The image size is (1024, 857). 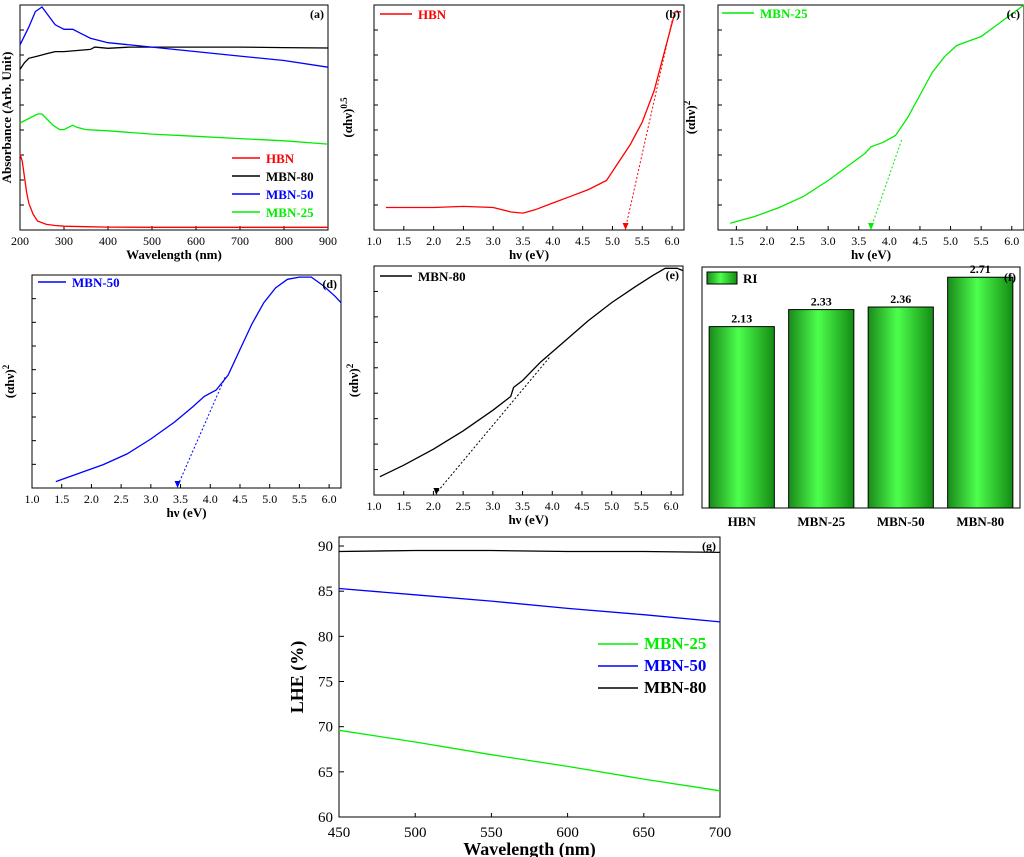 I want to click on x-tick-label: 650, so click(x=644, y=833).